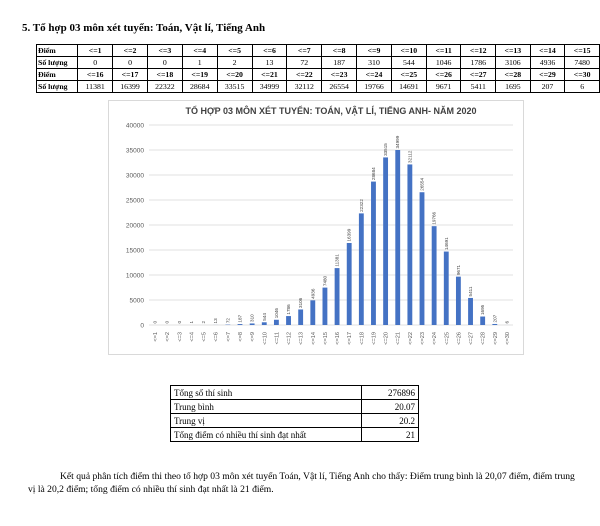 The width and height of the screenshot is (600, 526). Describe the element at coordinates (294, 420) in the screenshot. I see `stats-row-median: Trung vị 20.2` at that location.